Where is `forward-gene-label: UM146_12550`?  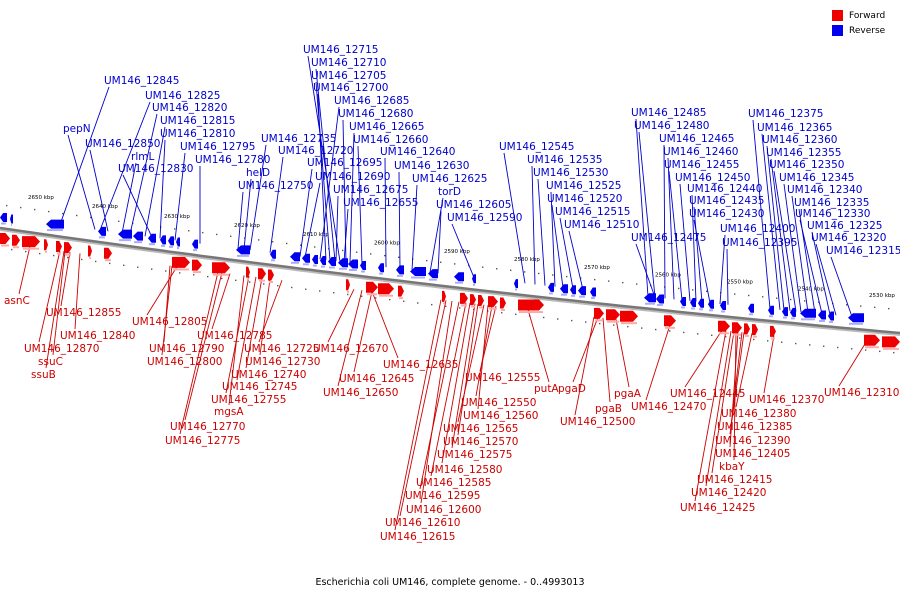 forward-gene-label: UM146_12550 is located at coordinates (498, 403).